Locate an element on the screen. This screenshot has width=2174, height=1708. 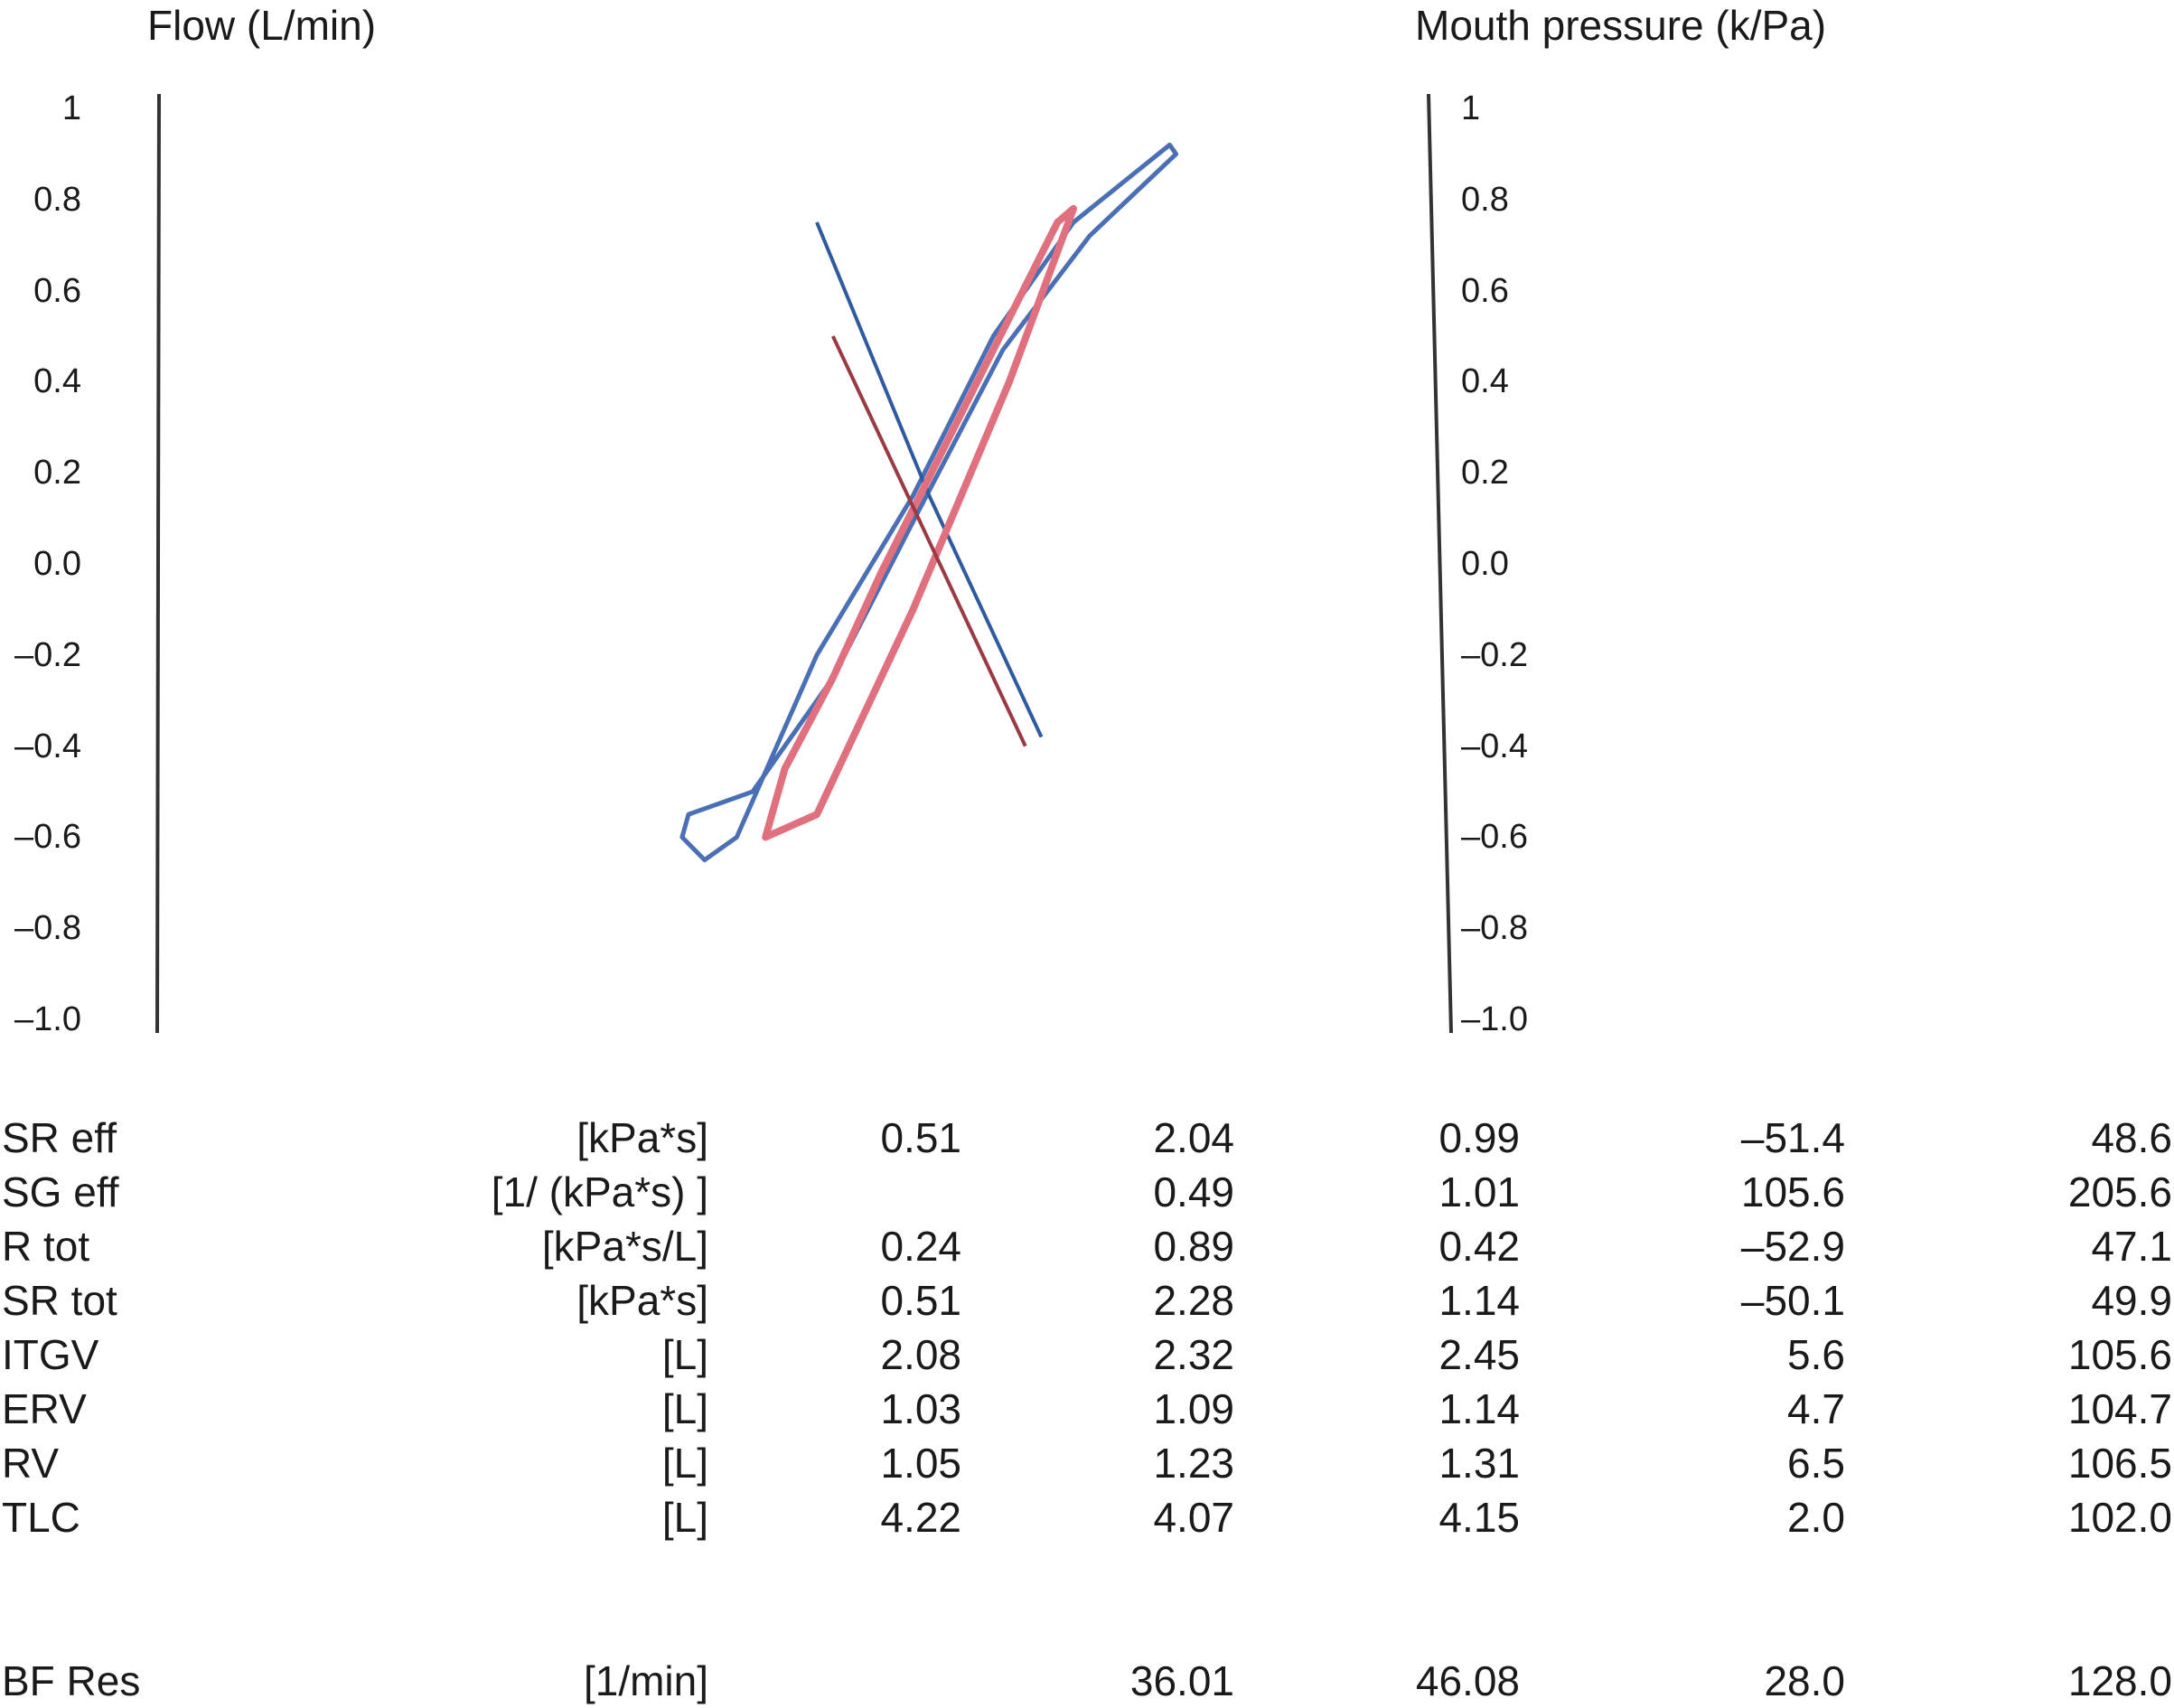
table-cell-v1: 1.05 is located at coordinates (920, 1463).